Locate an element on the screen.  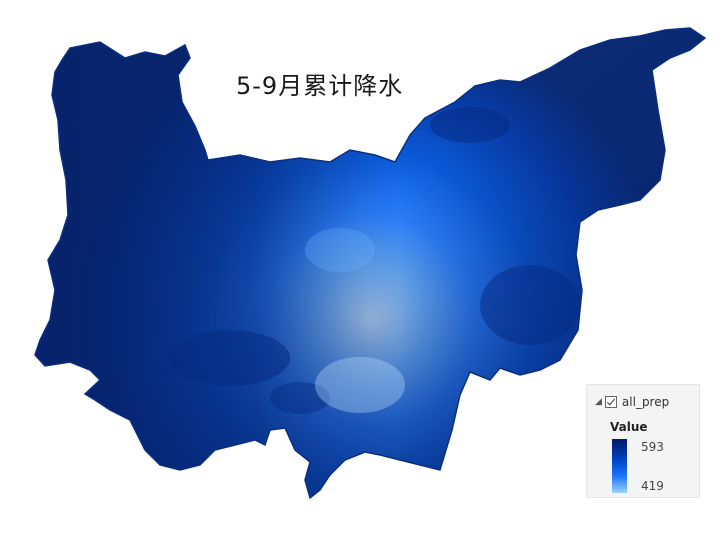
collapse-triangle-icon: ◢ is located at coordinates (598, 402).